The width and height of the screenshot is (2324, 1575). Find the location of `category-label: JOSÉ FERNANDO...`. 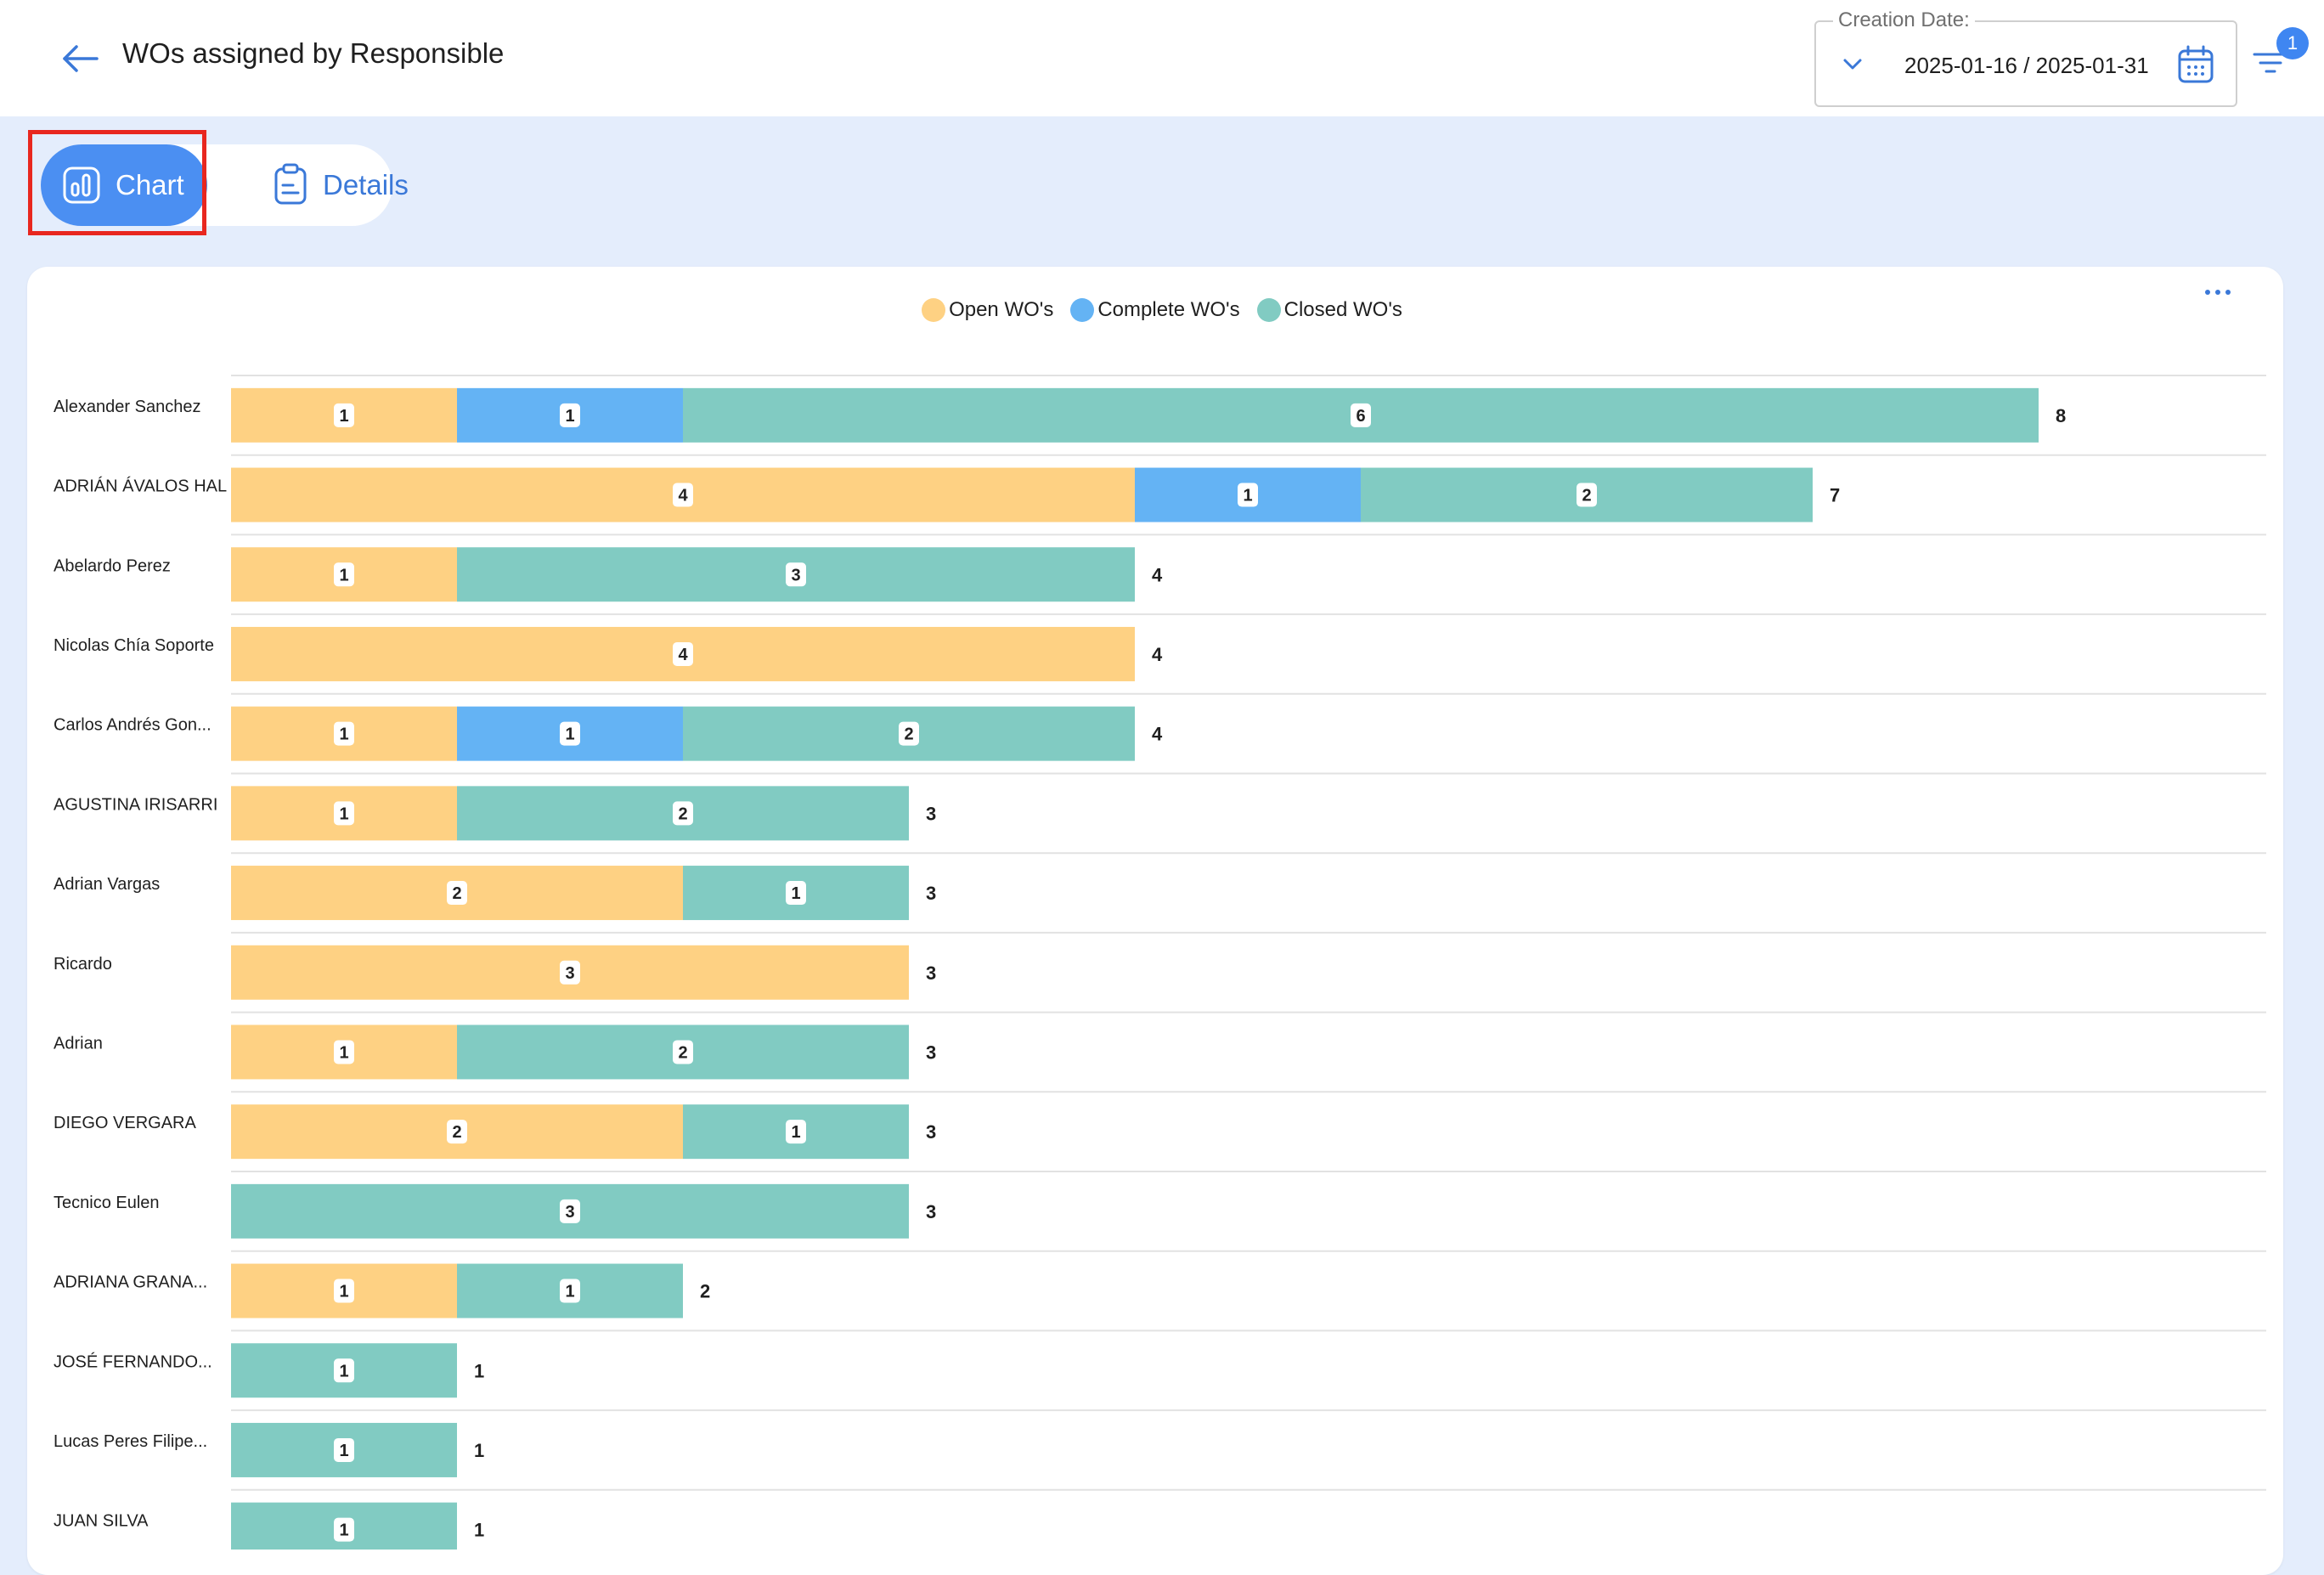

category-label: JOSÉ FERNANDO... is located at coordinates (133, 1361).